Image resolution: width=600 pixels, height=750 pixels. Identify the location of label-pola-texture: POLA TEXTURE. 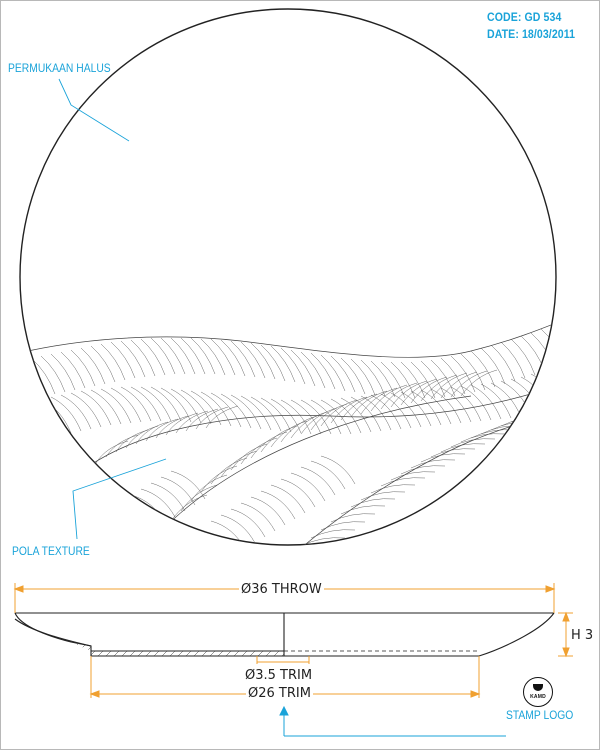
(51, 551).